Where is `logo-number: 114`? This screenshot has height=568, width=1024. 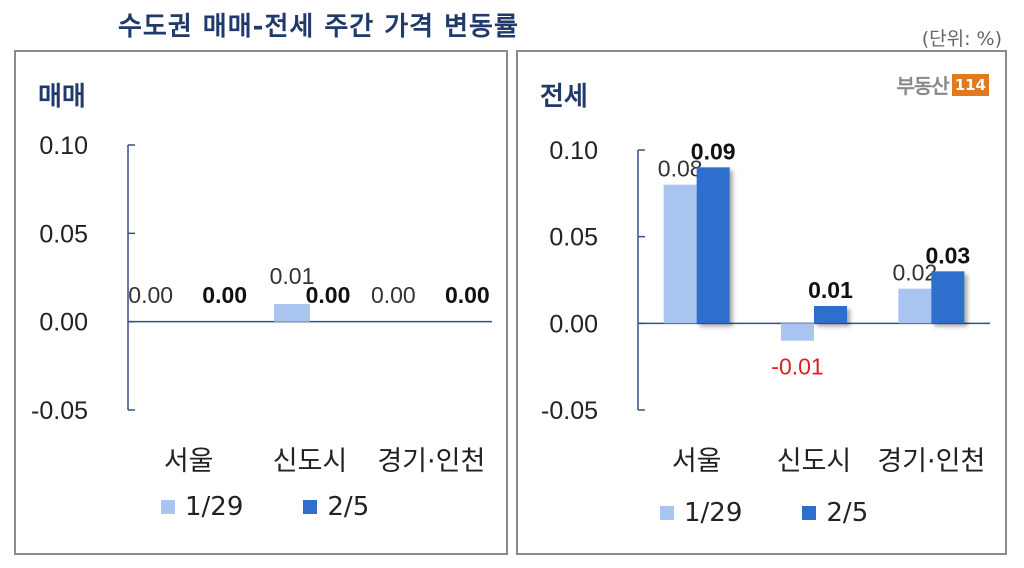
logo-number: 114 is located at coordinates (970, 84).